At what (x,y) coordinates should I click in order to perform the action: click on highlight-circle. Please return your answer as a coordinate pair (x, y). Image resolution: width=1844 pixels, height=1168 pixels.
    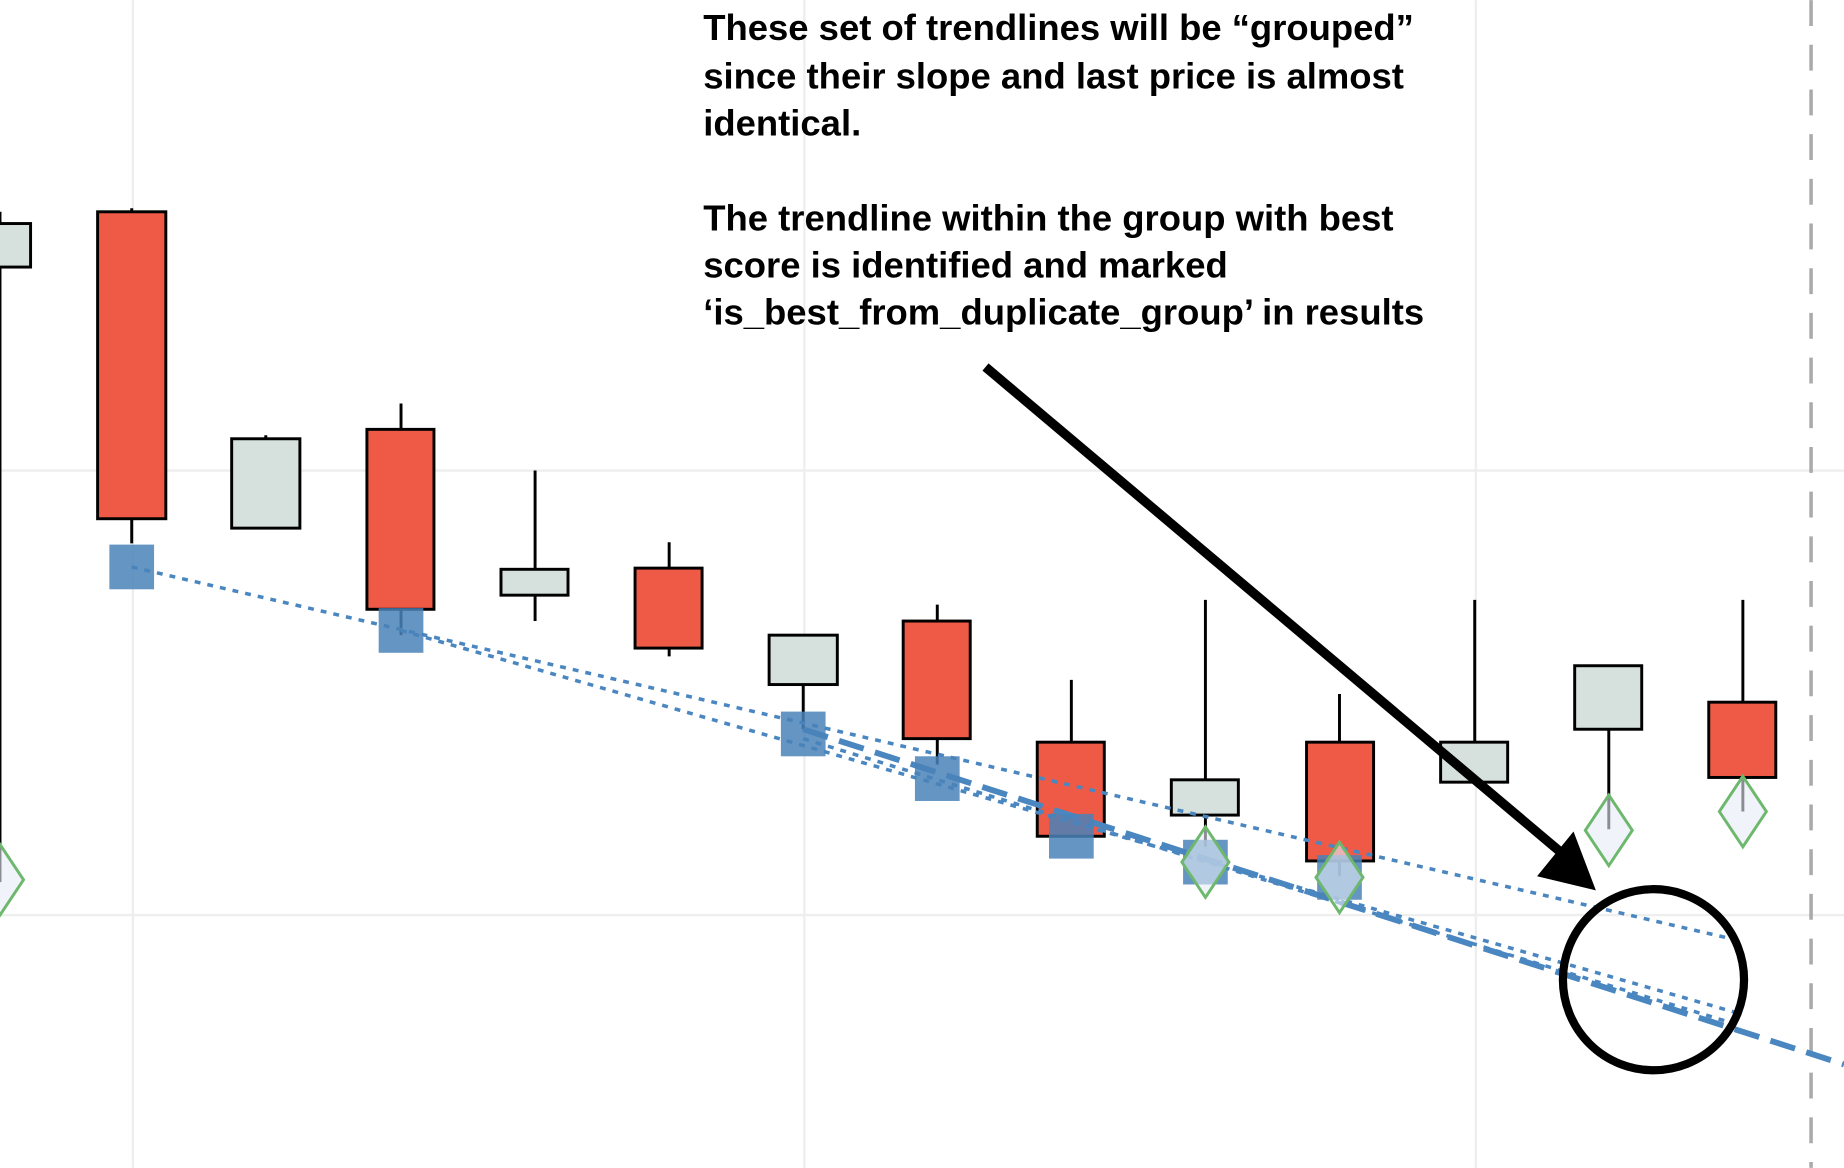
    Looking at the image, I should click on (1653, 980).